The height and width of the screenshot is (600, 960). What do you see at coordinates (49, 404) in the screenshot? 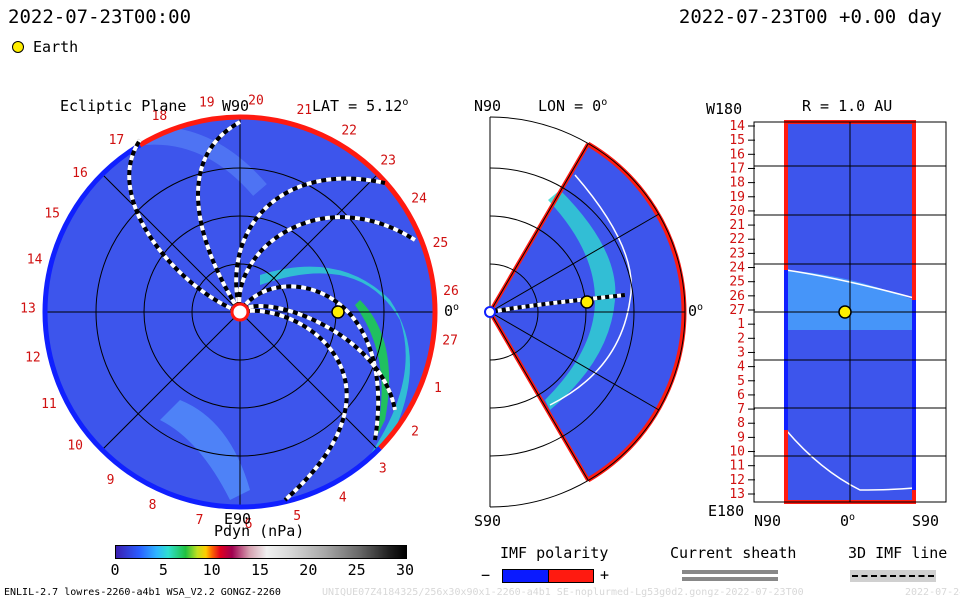
I see `carrington-label: 11` at bounding box center [49, 404].